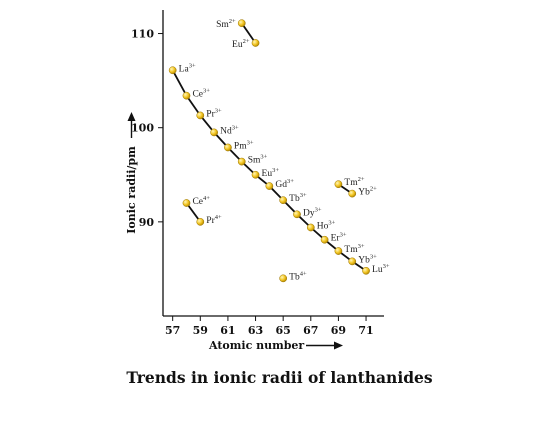  Describe the element at coordinates (147, 222) in the screenshot. I see `y-tick-label: 90` at that location.